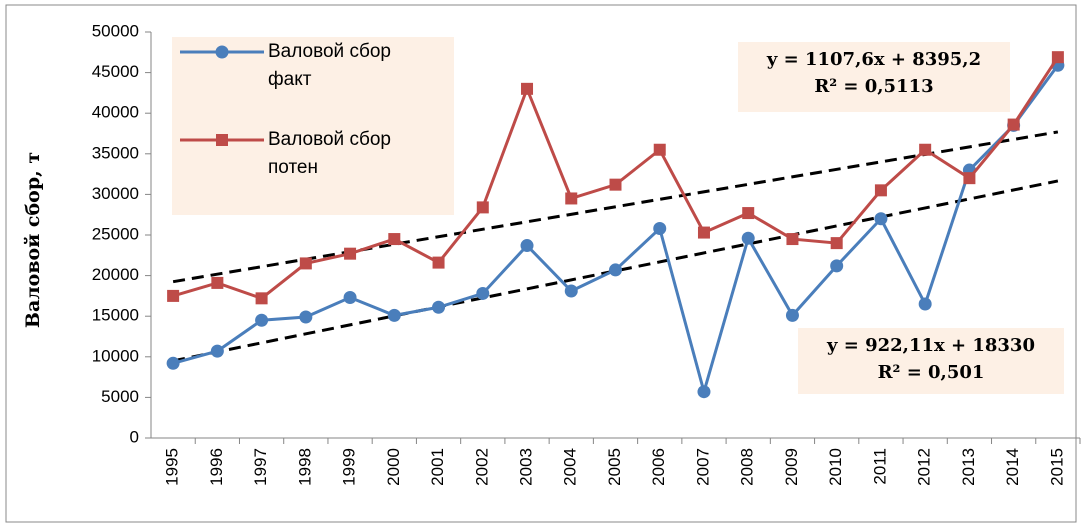  I want to click on legend-box, so click(313, 126).